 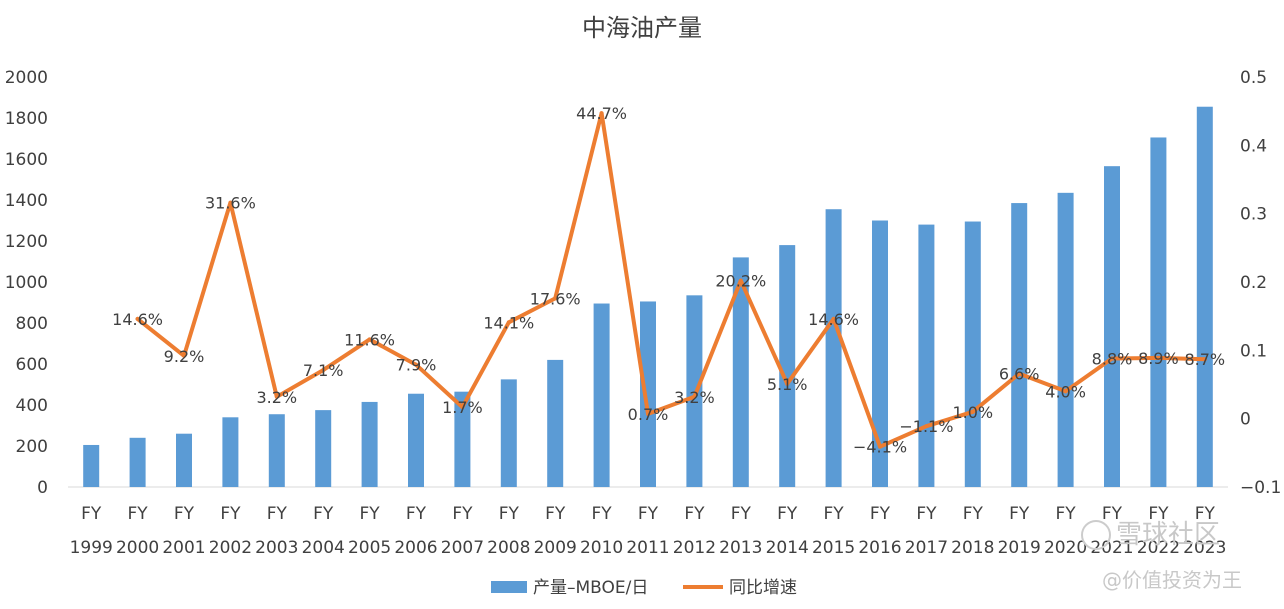 What do you see at coordinates (26, 160) in the screenshot?
I see `left-axis-tick-label: 1600` at bounding box center [26, 160].